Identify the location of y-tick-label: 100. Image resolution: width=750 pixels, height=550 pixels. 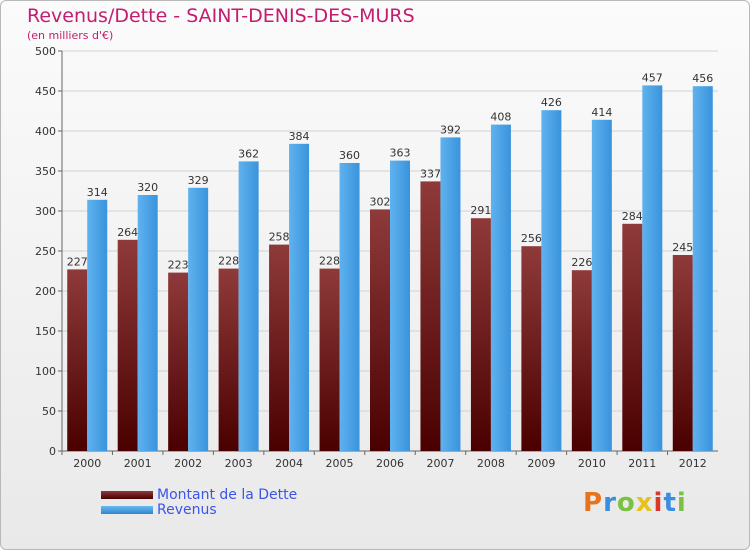
(45, 371).